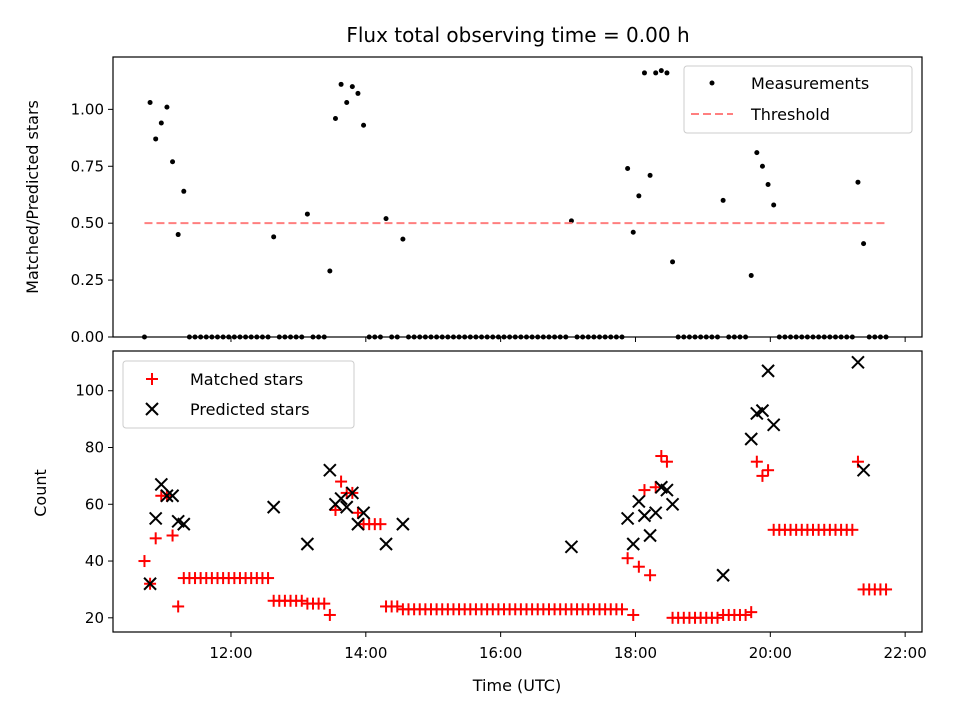 The image size is (960, 720). Describe the element at coordinates (94, 561) in the screenshot. I see `bottom-ytick-label: 40` at that location.